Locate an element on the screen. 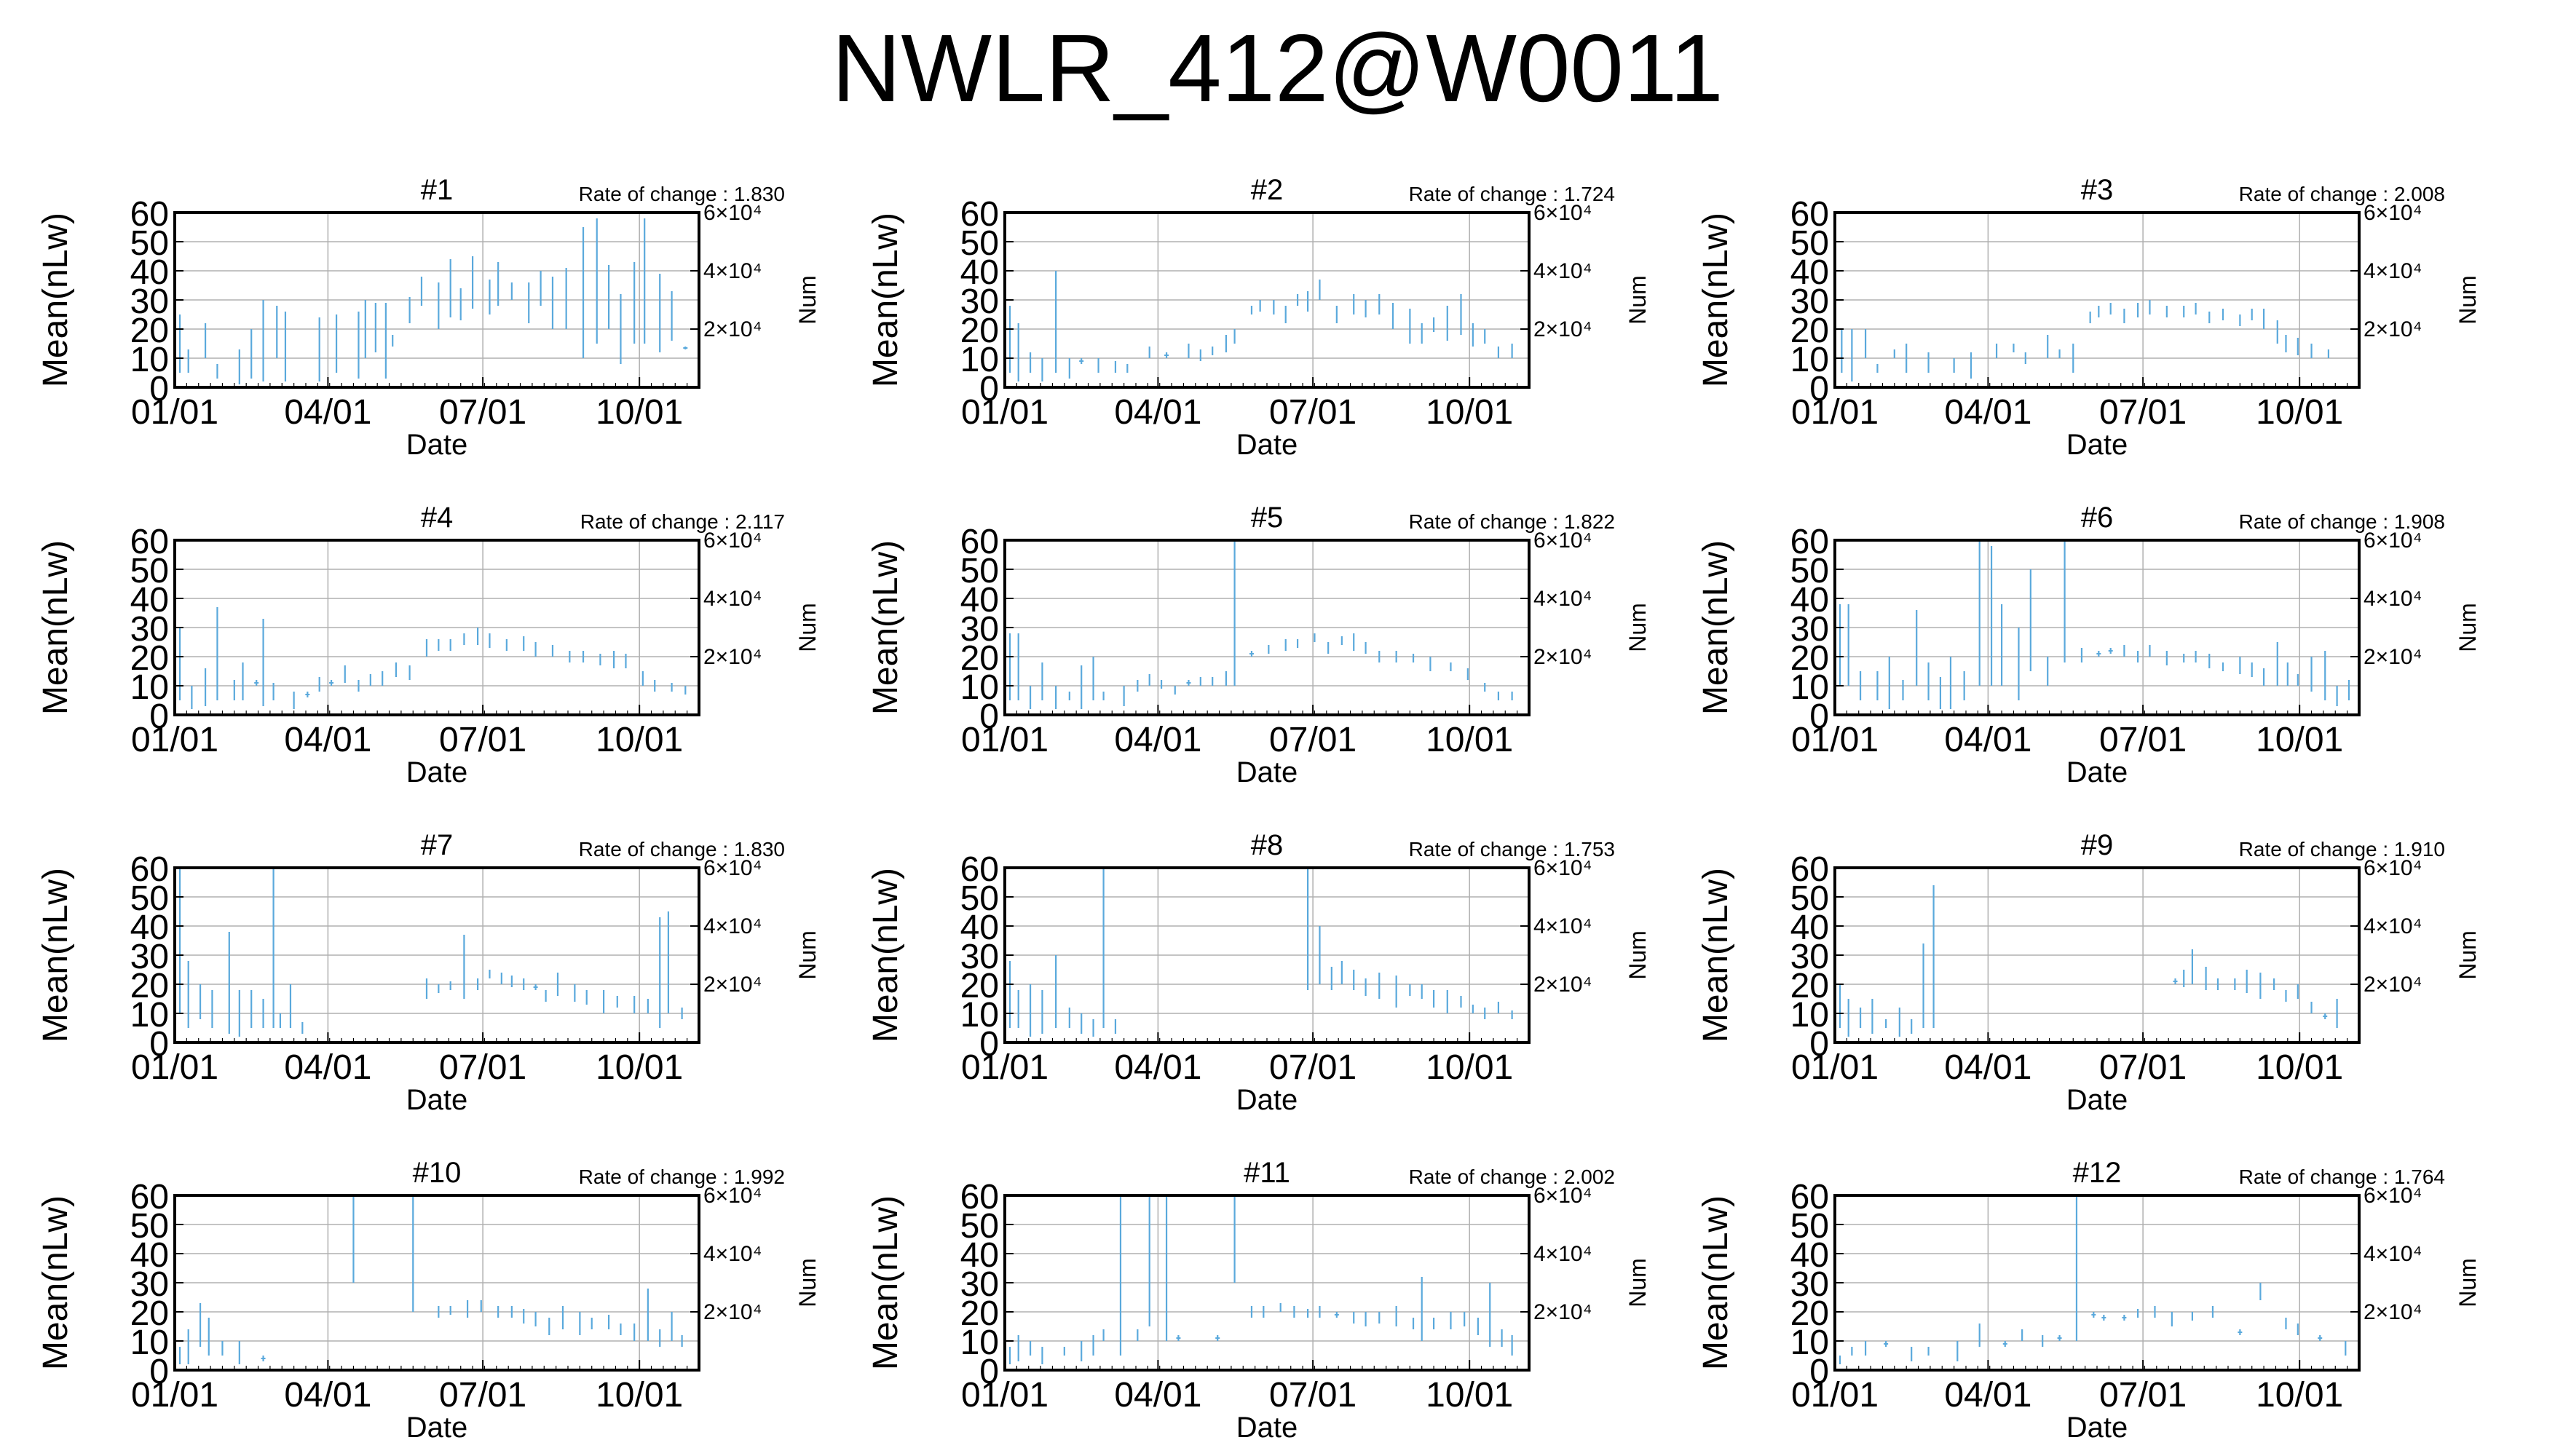 This screenshot has width=2555, height=1456. panel-title: #6 is located at coordinates (2097, 518).